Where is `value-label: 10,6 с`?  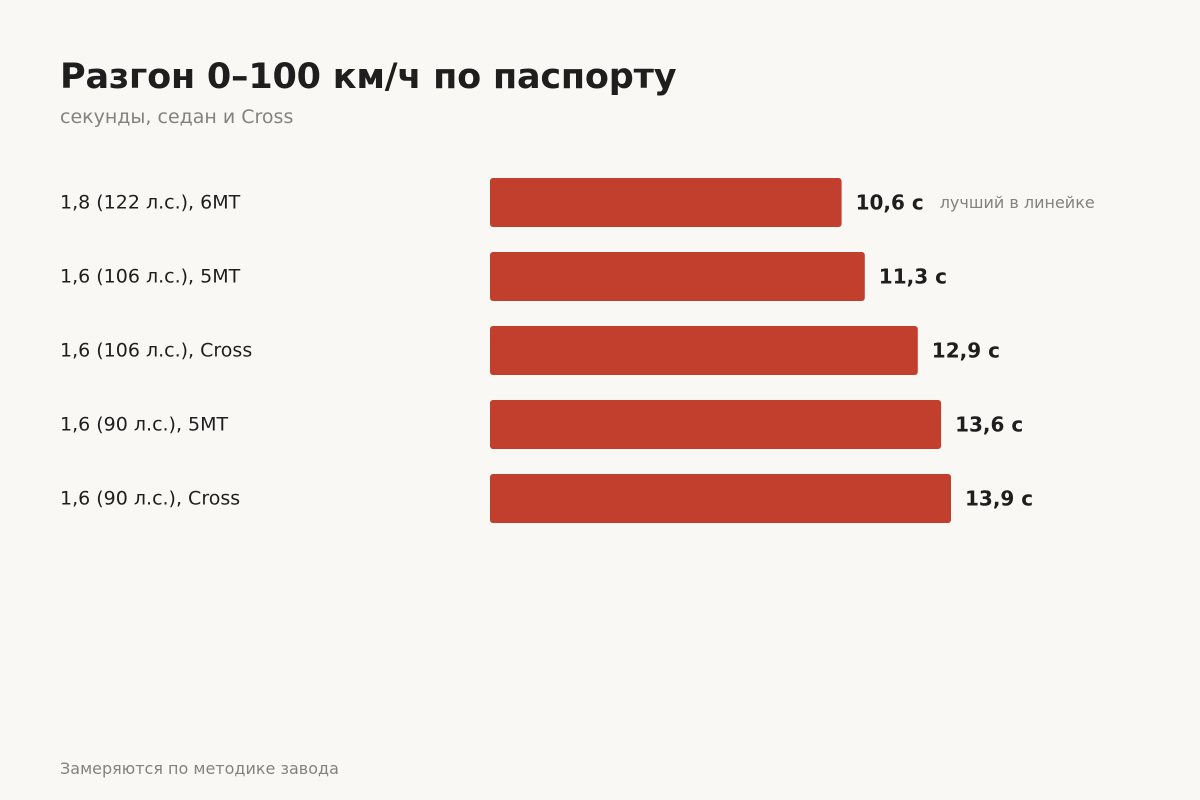 value-label: 10,6 с is located at coordinates (890, 203).